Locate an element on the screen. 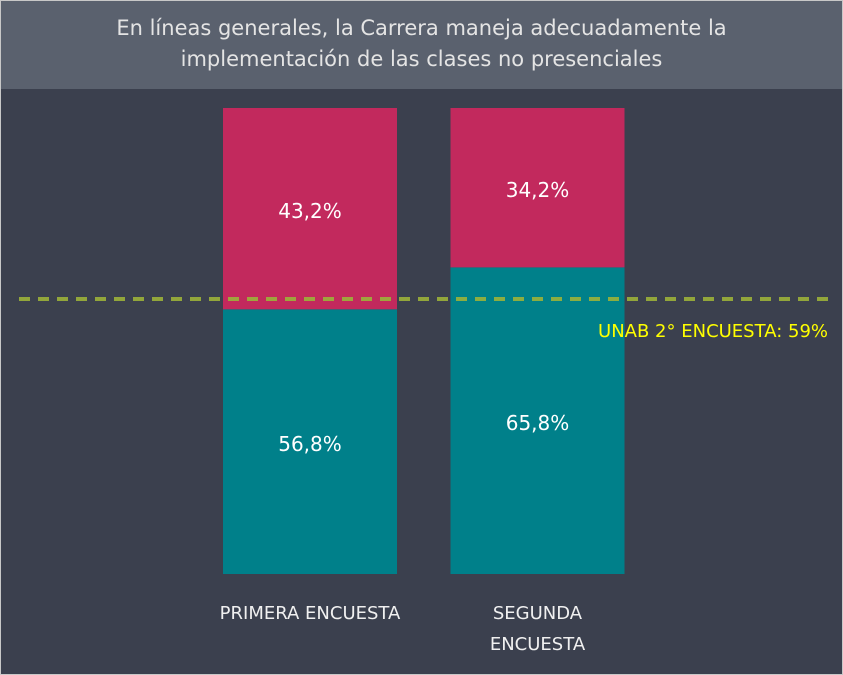 The width and height of the screenshot is (843, 675). x-tick-label: SEGUNDA ENCUESTA is located at coordinates (537, 629).